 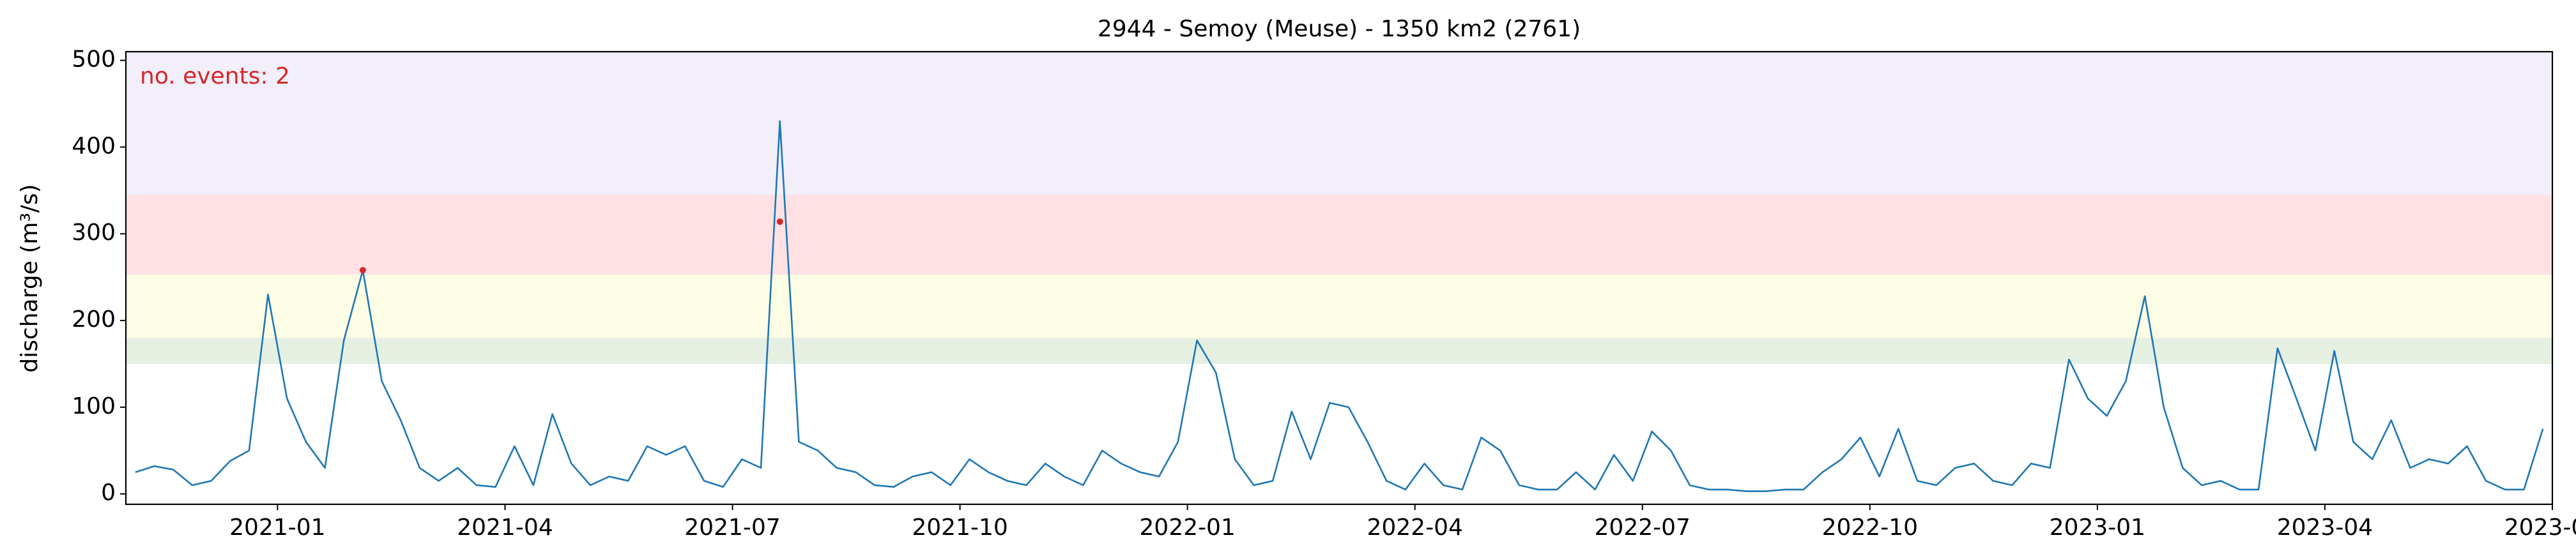 What do you see at coordinates (1870, 528) in the screenshot?
I see `x-tick-label: 2022-10` at bounding box center [1870, 528].